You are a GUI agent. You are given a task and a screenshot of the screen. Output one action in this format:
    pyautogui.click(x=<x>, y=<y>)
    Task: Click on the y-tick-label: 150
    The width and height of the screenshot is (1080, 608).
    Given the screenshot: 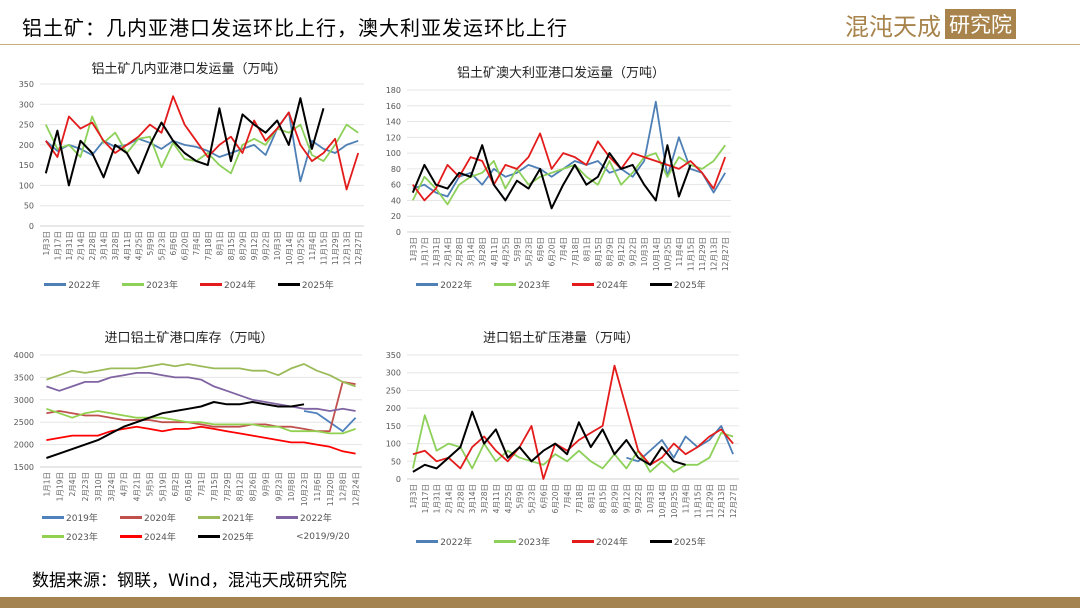 What is the action you would take?
    pyautogui.click(x=393, y=426)
    